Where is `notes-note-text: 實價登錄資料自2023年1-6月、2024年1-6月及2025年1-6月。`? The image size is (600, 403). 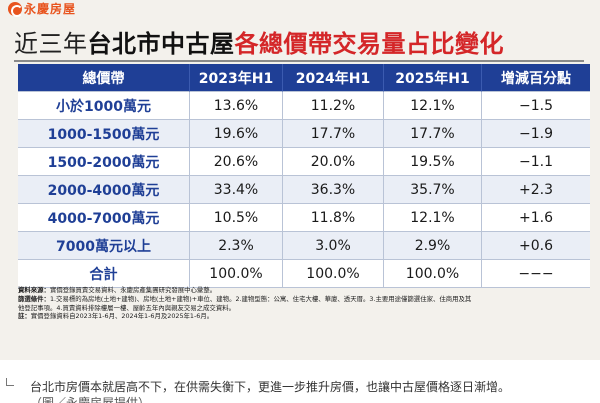
notes-note-text: 實價登錄資料自2023年1-6月、2024年1-6月及2025年1-6月。 is located at coordinates (122, 316).